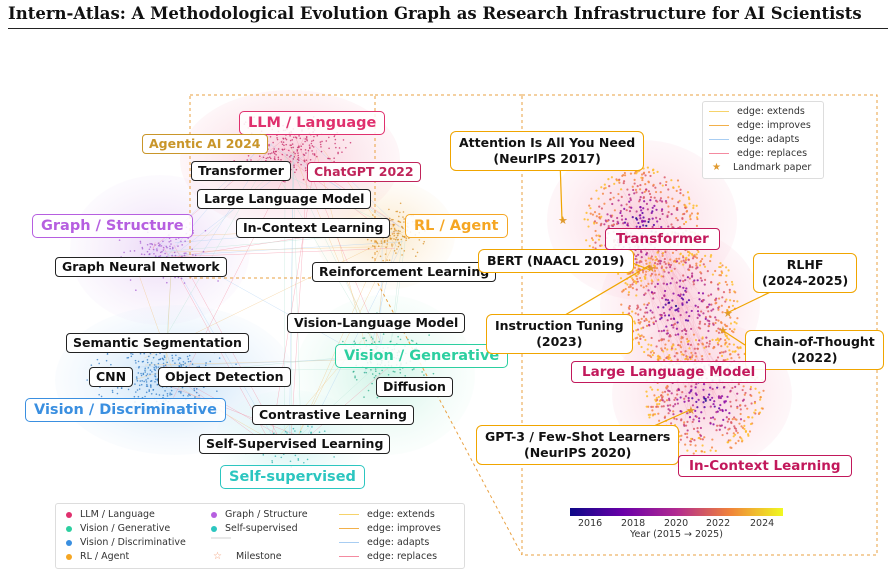 This screenshot has width=896, height=573. I want to click on annotation-bert: BERT (NAACL 2019), so click(556, 261).